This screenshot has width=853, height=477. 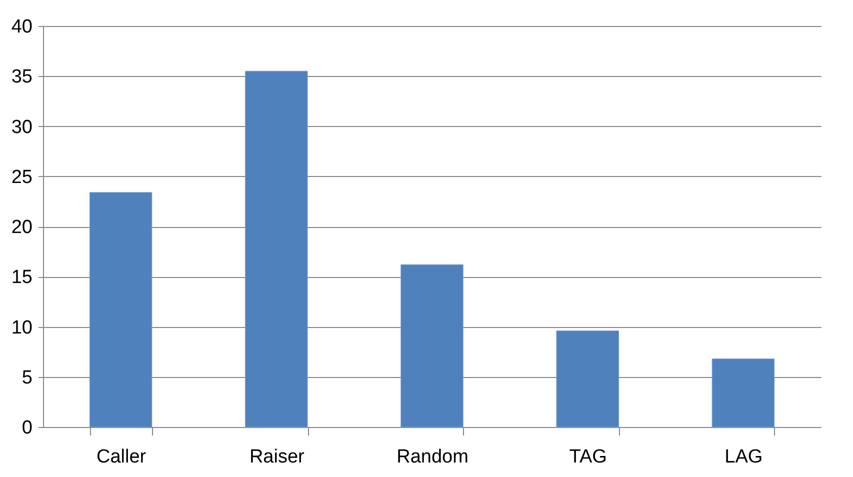 I want to click on y-tick-label: 25, so click(x=21, y=177).